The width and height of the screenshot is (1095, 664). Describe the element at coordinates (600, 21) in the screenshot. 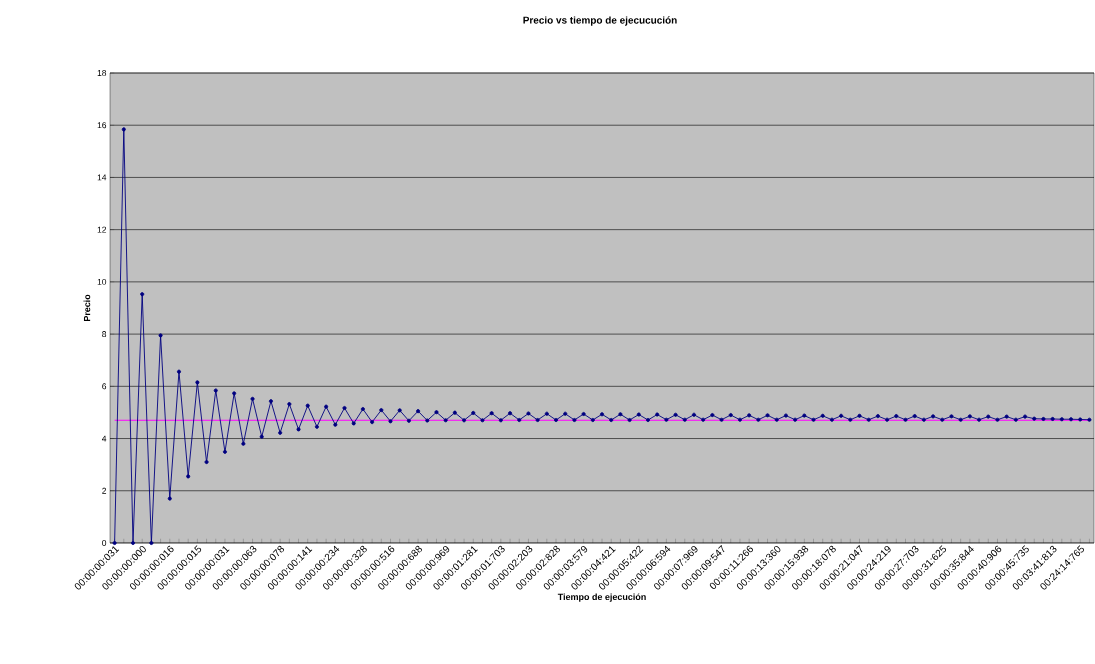

I see `chart-title: Precio vs tiempo de ejecucución` at that location.